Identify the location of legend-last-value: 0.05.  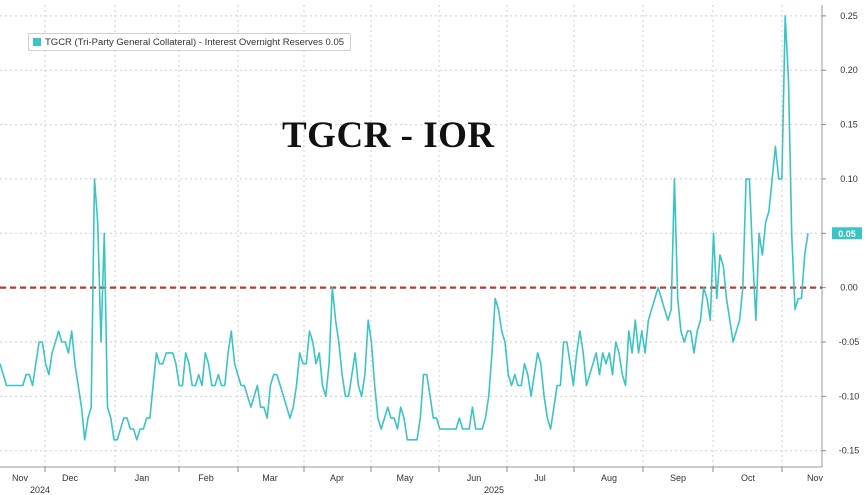
(335, 42).